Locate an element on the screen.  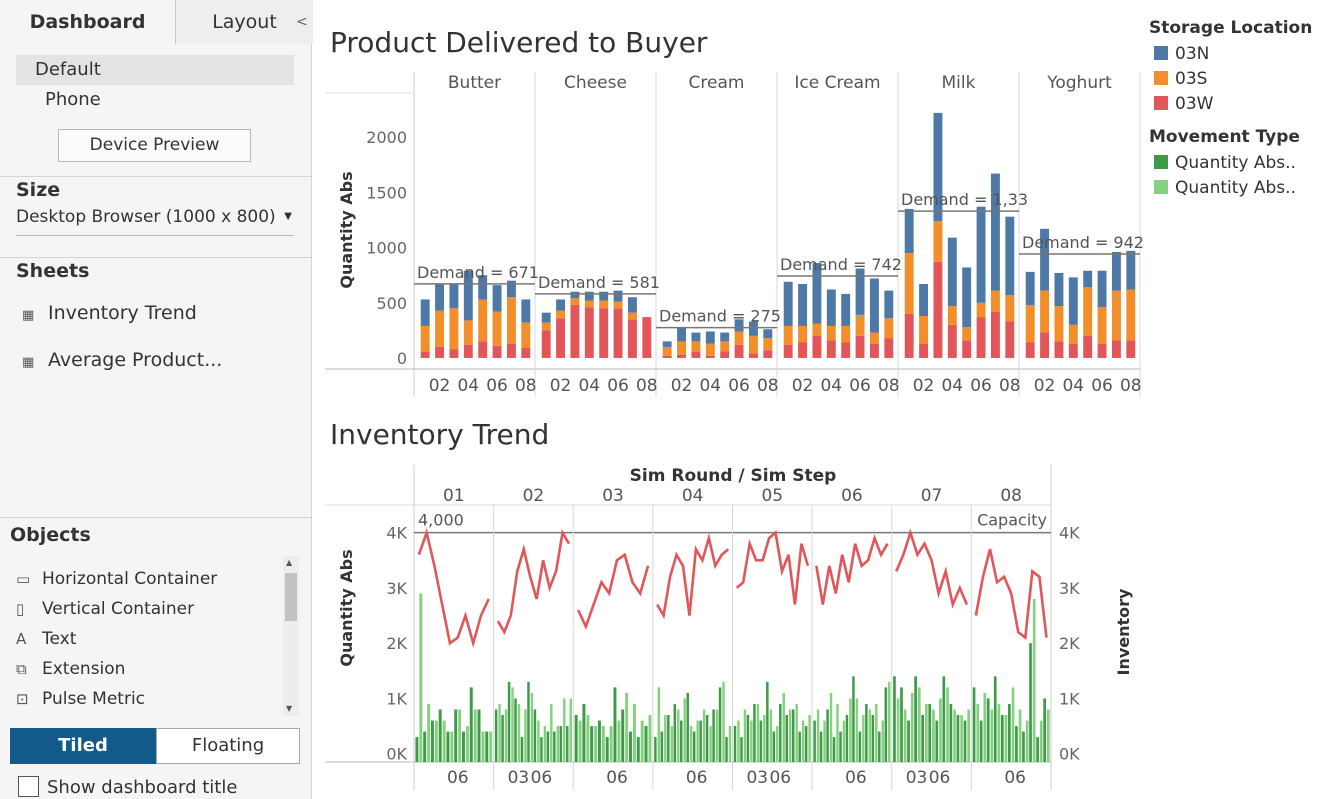
checkbox-icon is located at coordinates (28, 786).